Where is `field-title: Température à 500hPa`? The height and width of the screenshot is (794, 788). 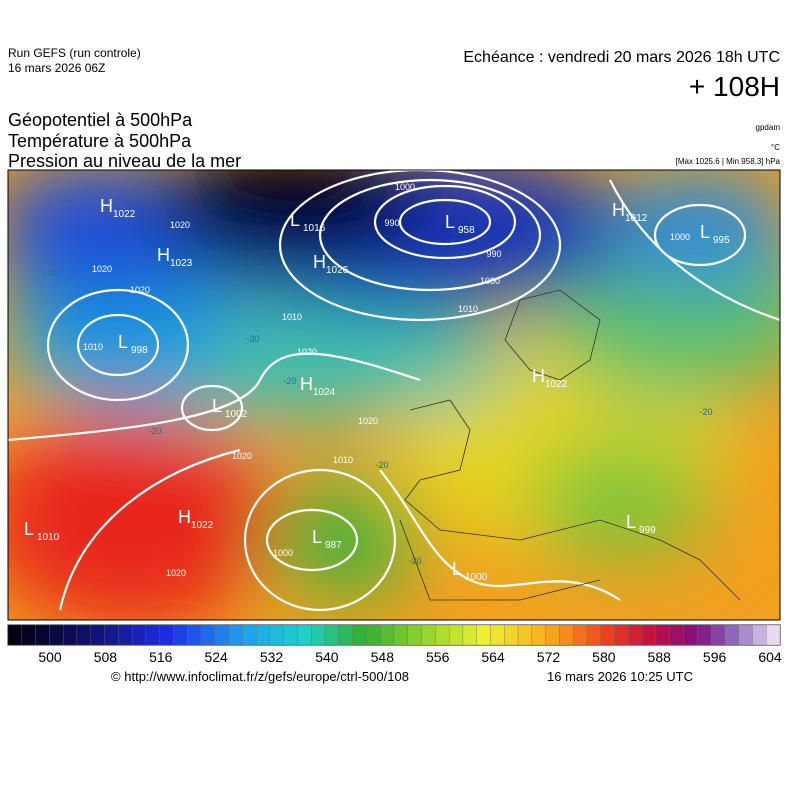 field-title: Température à 500hPa is located at coordinates (100, 141).